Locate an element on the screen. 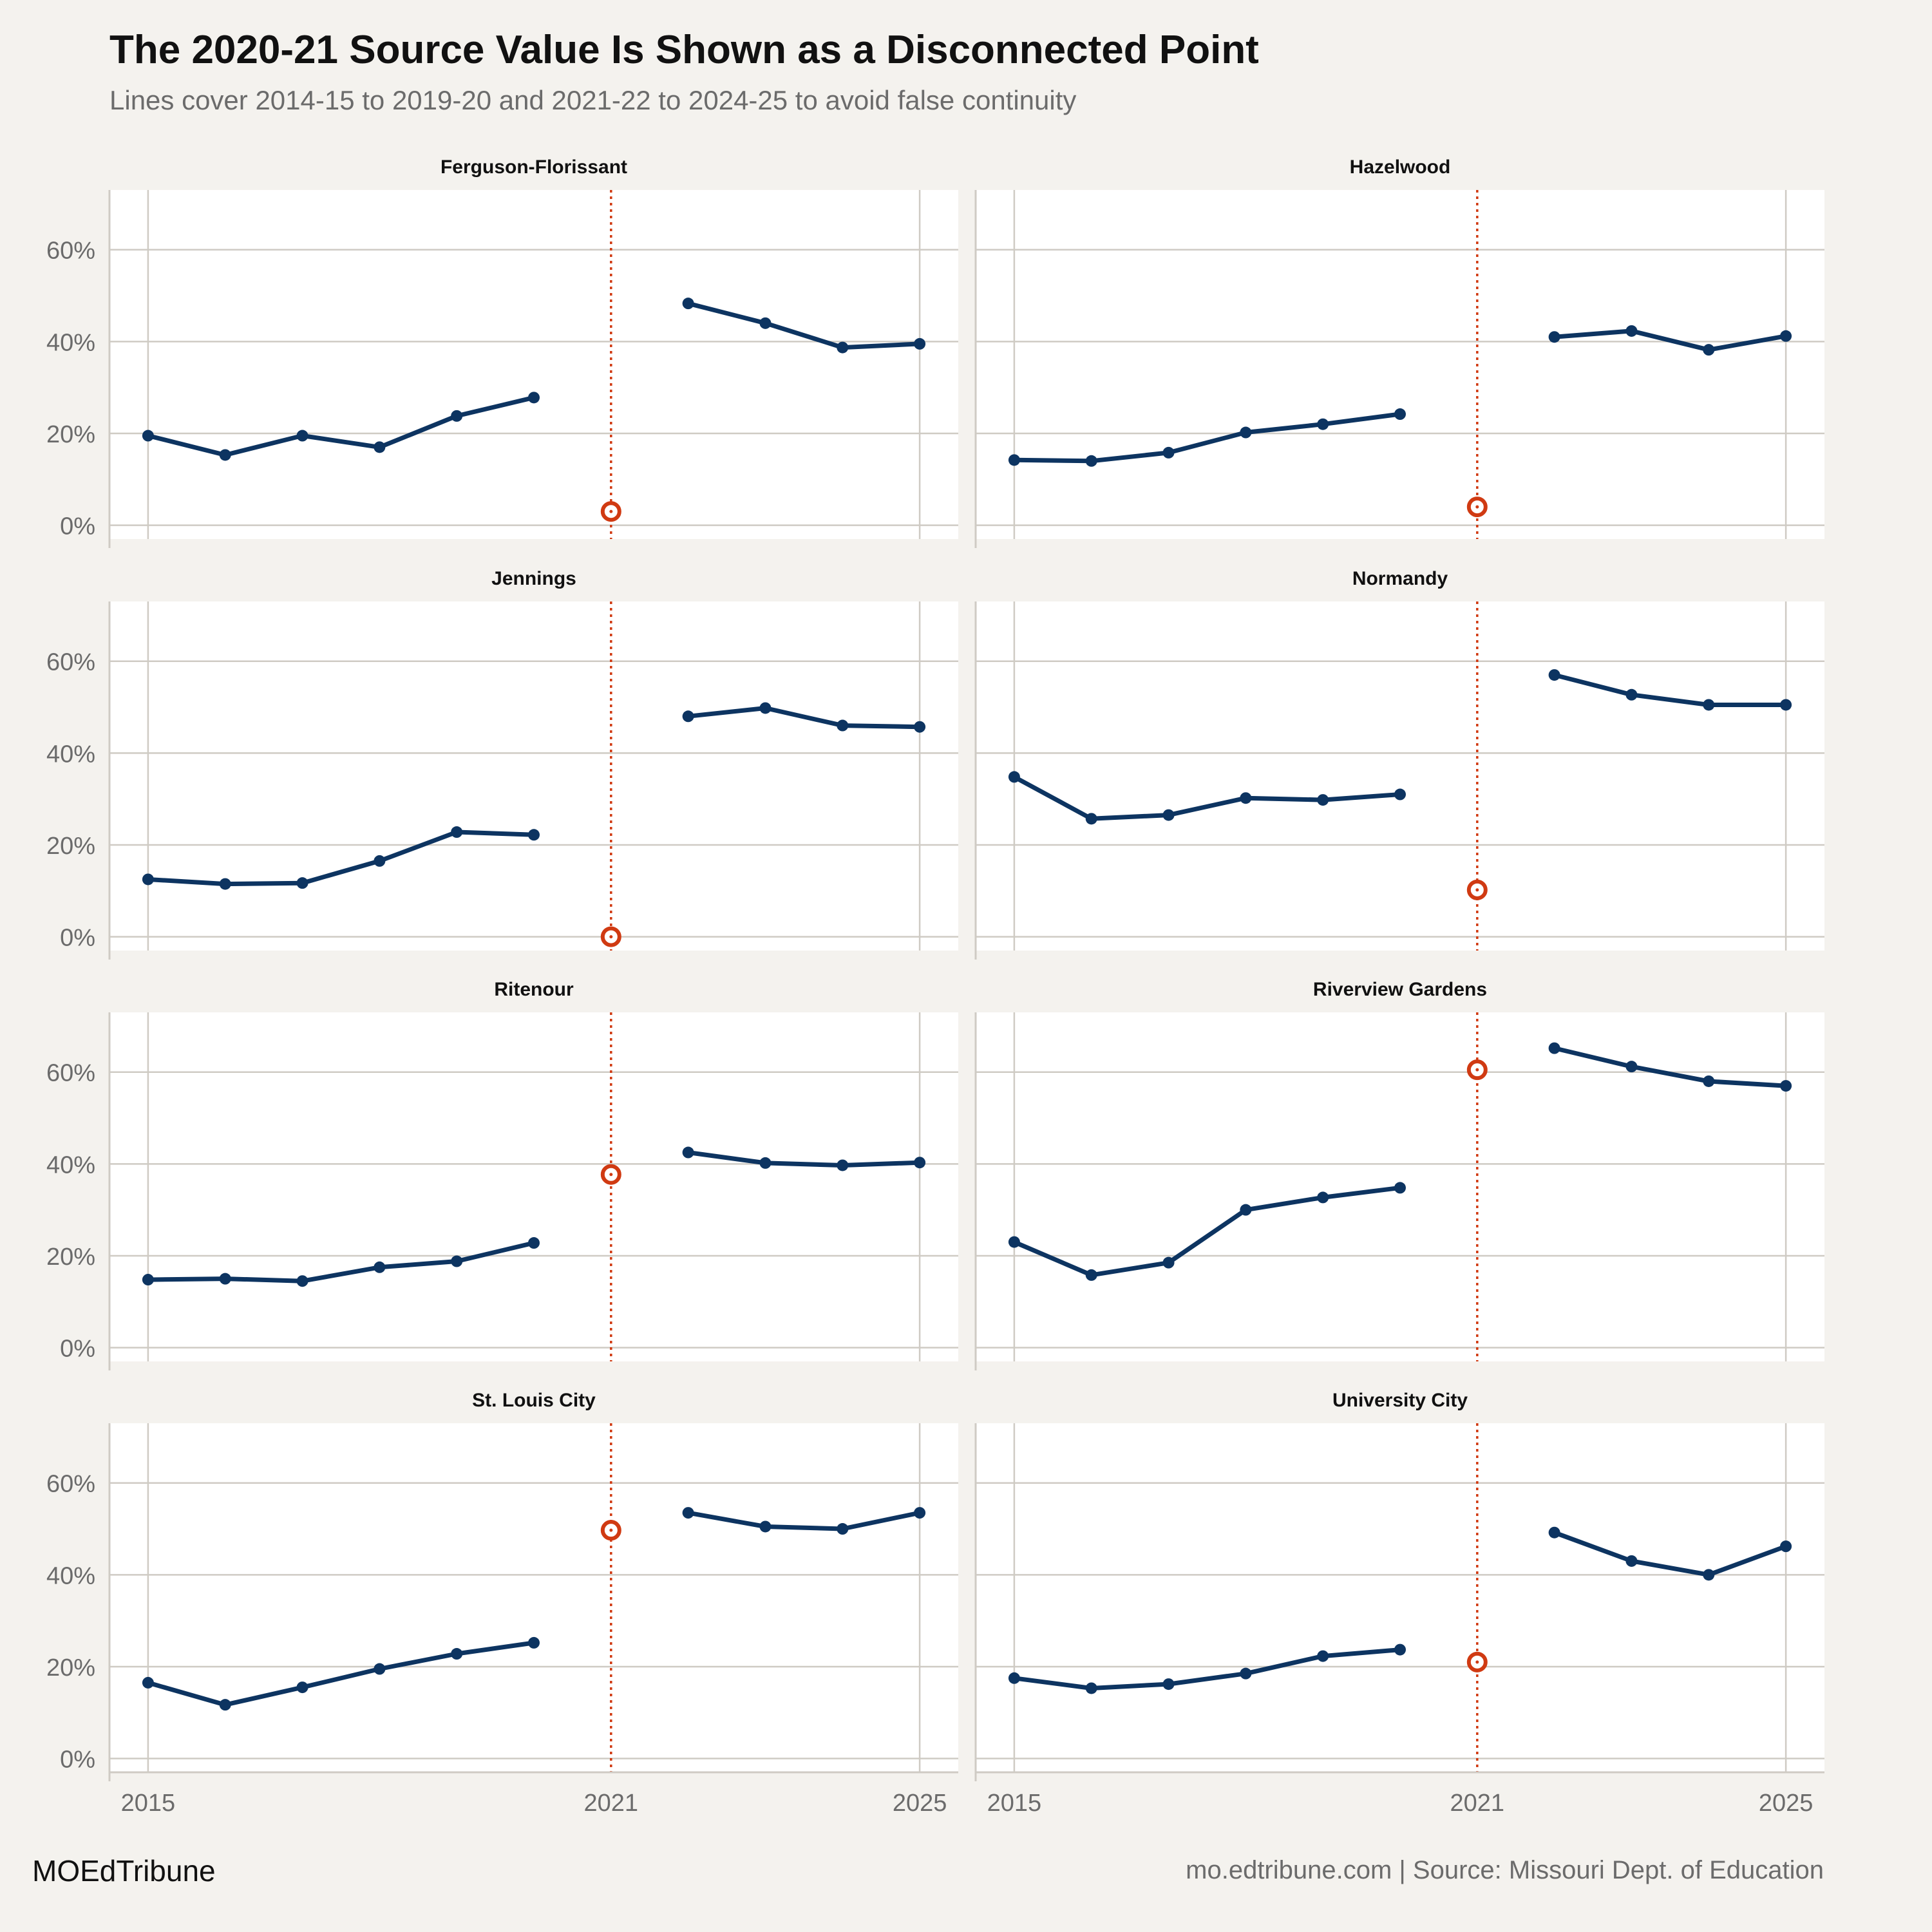  facet-panel: Ferguson-Florissant 0% 20% 40% 60% is located at coordinates (502, 352).